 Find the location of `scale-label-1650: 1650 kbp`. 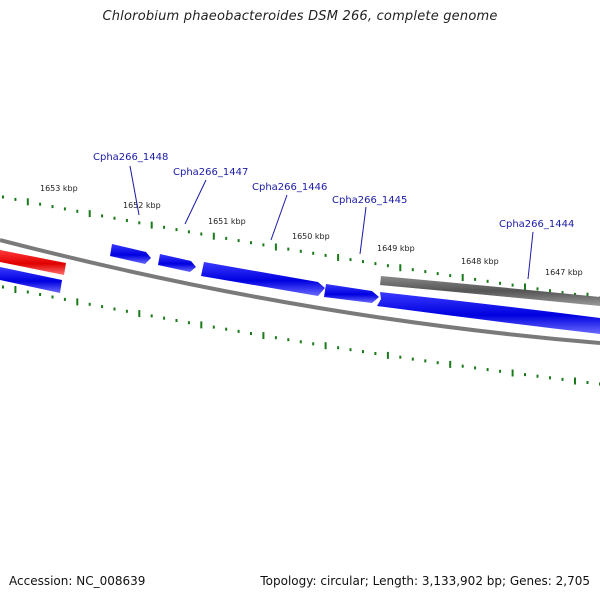

scale-label-1650: 1650 kbp is located at coordinates (311, 236).